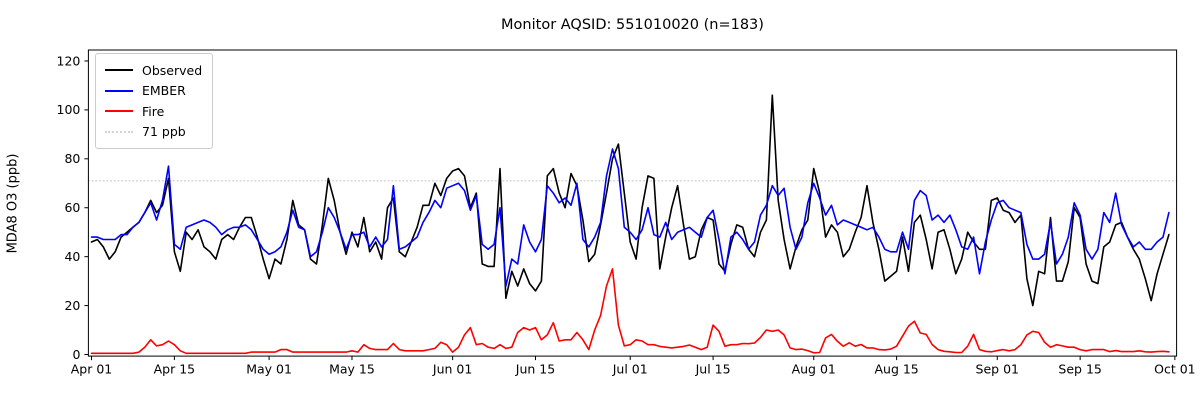  I want to click on y-tick-label: 20, so click(72, 305).